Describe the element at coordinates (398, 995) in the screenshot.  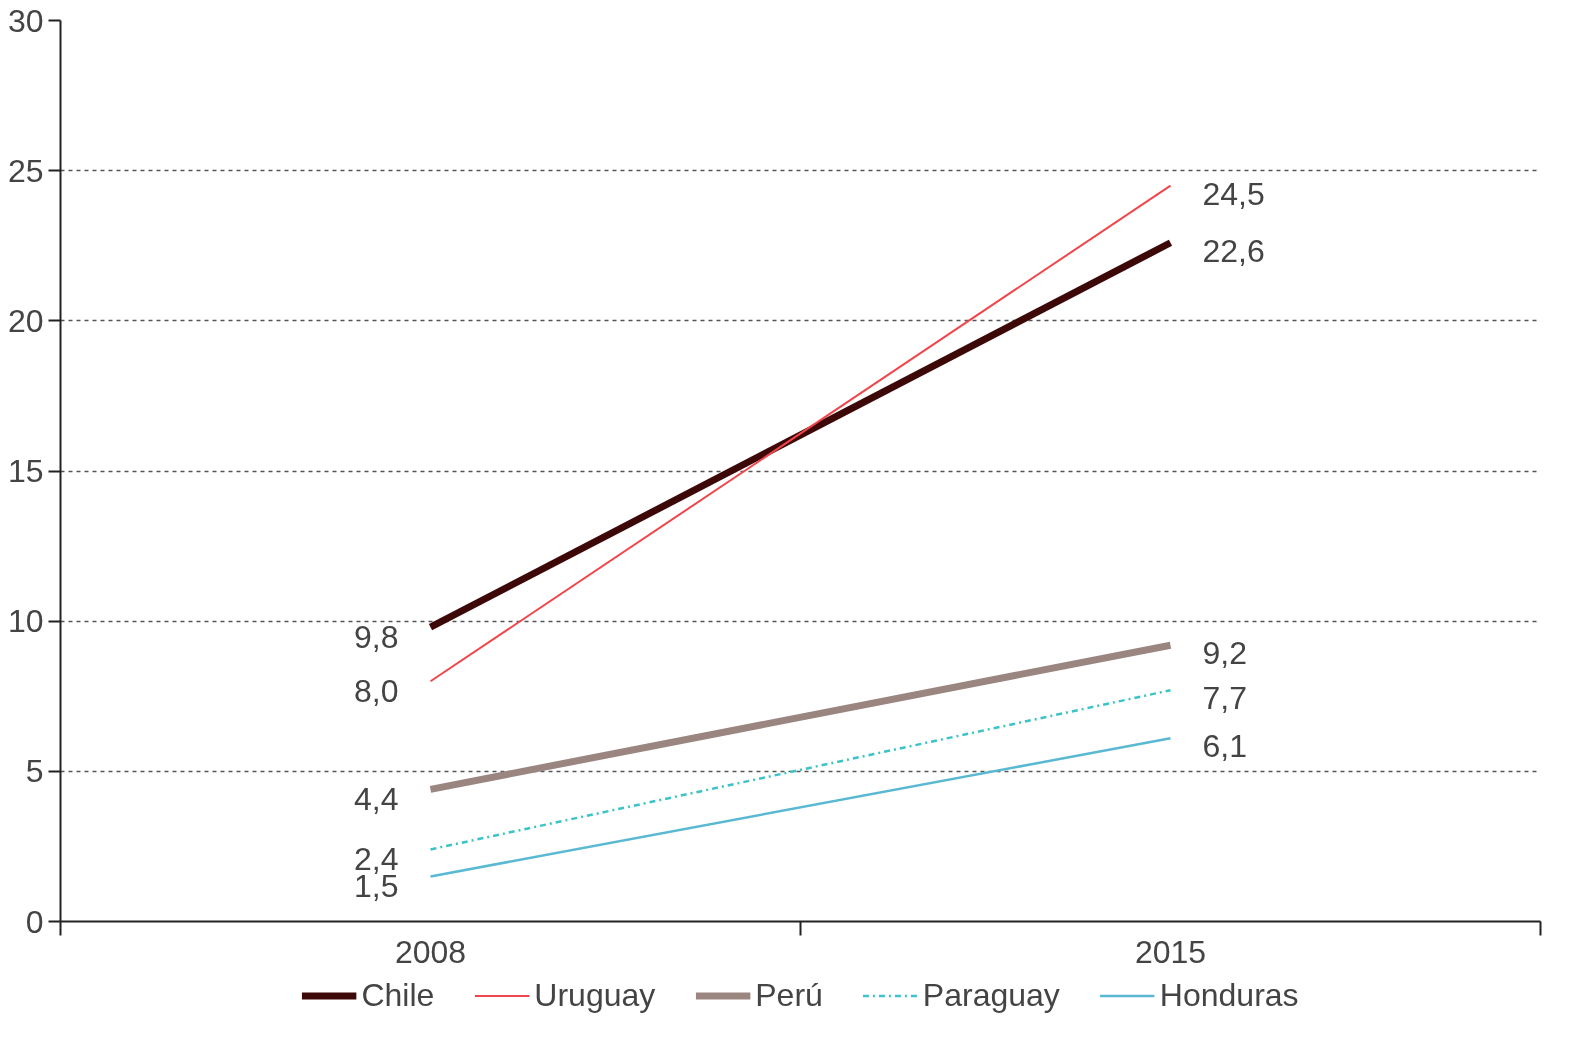
I see `legend-label: Chile` at that location.